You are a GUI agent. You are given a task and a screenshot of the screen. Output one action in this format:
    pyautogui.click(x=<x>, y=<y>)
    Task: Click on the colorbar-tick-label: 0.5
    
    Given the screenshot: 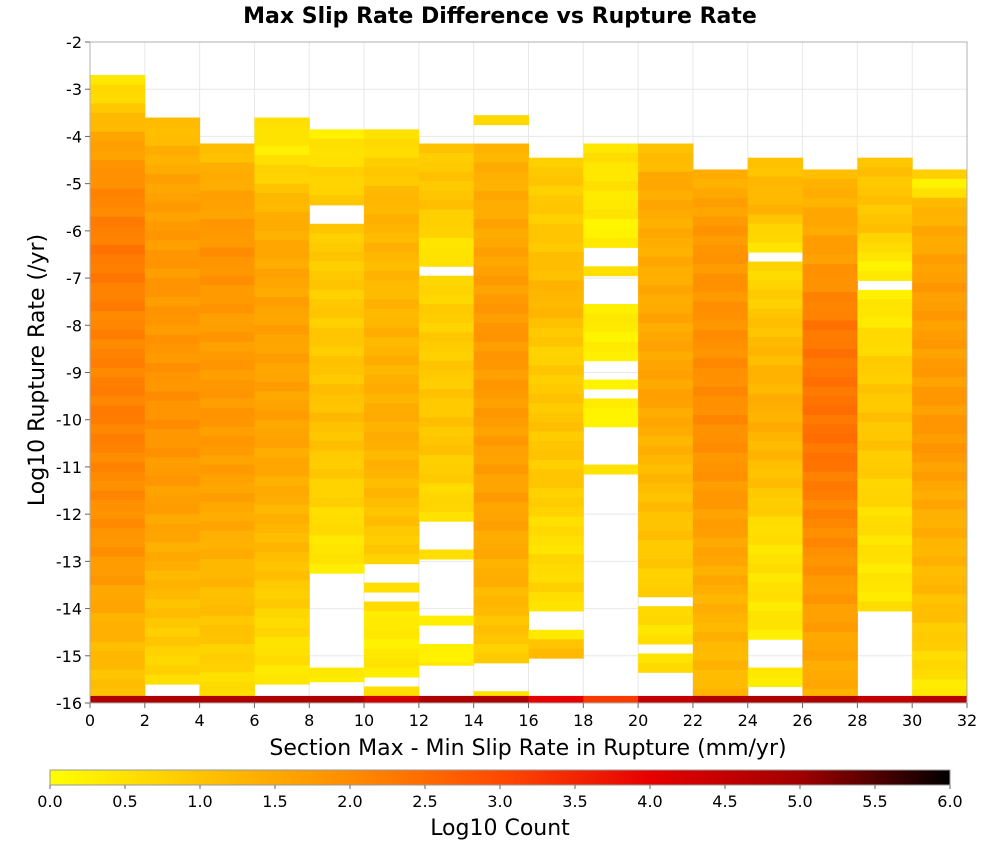 What is the action you would take?
    pyautogui.click(x=124, y=801)
    